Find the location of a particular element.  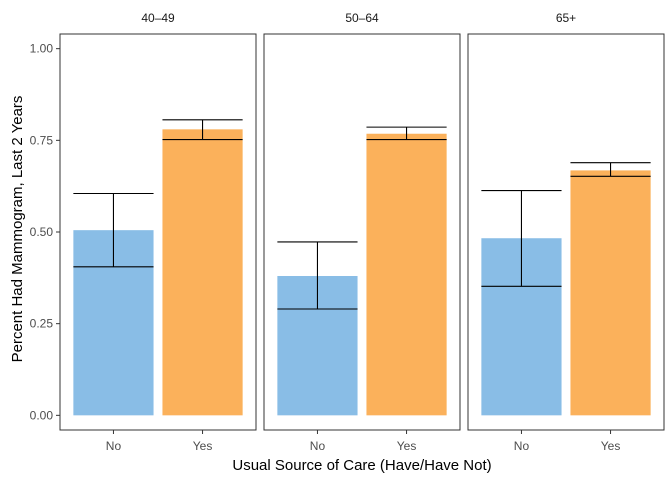

y-tick-label: 0.00 is located at coordinates (42, 415).